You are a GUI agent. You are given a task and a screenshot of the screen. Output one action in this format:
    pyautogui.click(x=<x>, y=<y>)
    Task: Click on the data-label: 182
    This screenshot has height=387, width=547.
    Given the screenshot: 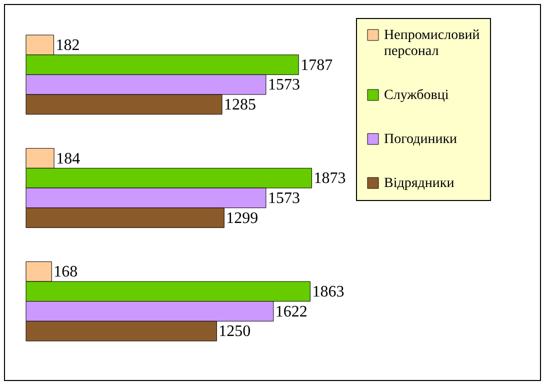 What is the action you would take?
    pyautogui.click(x=68, y=45)
    